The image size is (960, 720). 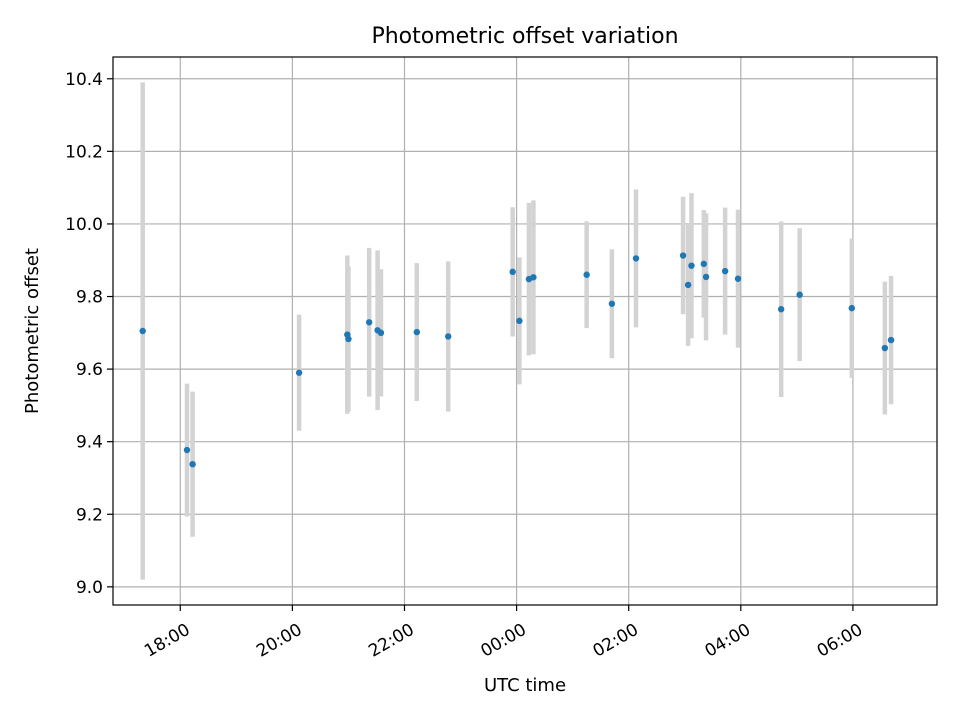 What do you see at coordinates (84, 152) in the screenshot?
I see `y-tick-label: 10.2` at bounding box center [84, 152].